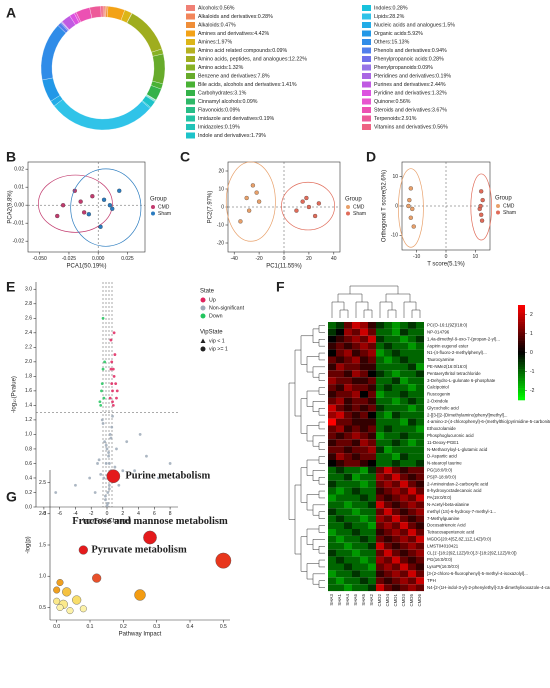 The image size is (550, 688). Describe the element at coordinates (11, 206) in the screenshot. I see `y-axis-label: PCA2(9.8%)` at that location.